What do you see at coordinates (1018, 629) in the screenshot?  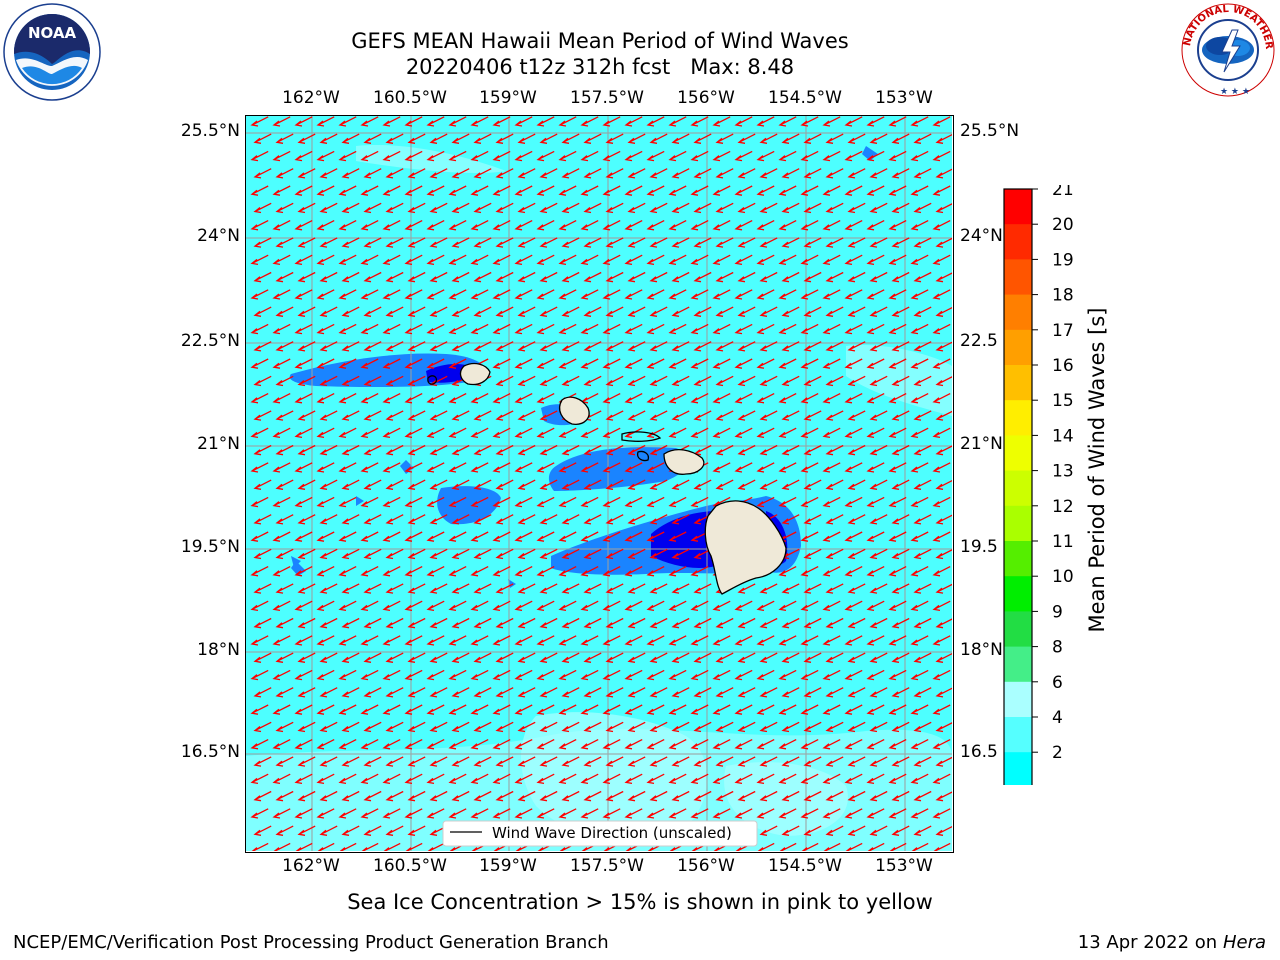 I see `colorbar-segment` at bounding box center [1018, 629].